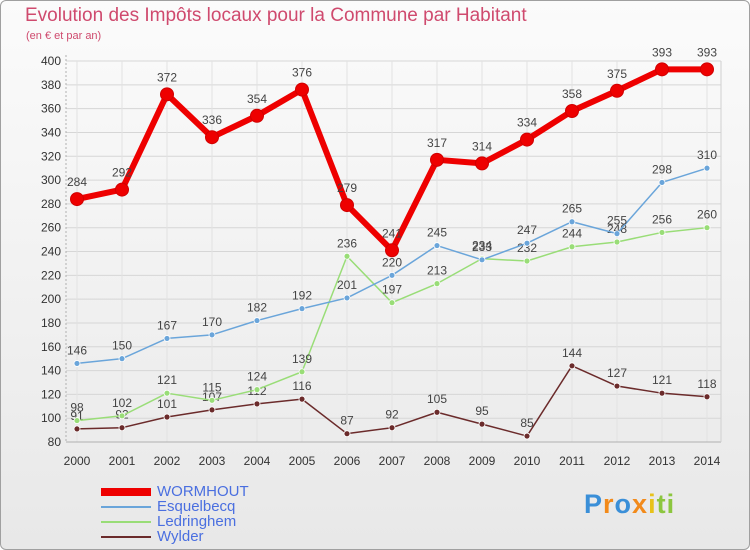 The height and width of the screenshot is (550, 750). What do you see at coordinates (51, 418) in the screenshot?
I see `y-tick-label: 100` at bounding box center [51, 418].